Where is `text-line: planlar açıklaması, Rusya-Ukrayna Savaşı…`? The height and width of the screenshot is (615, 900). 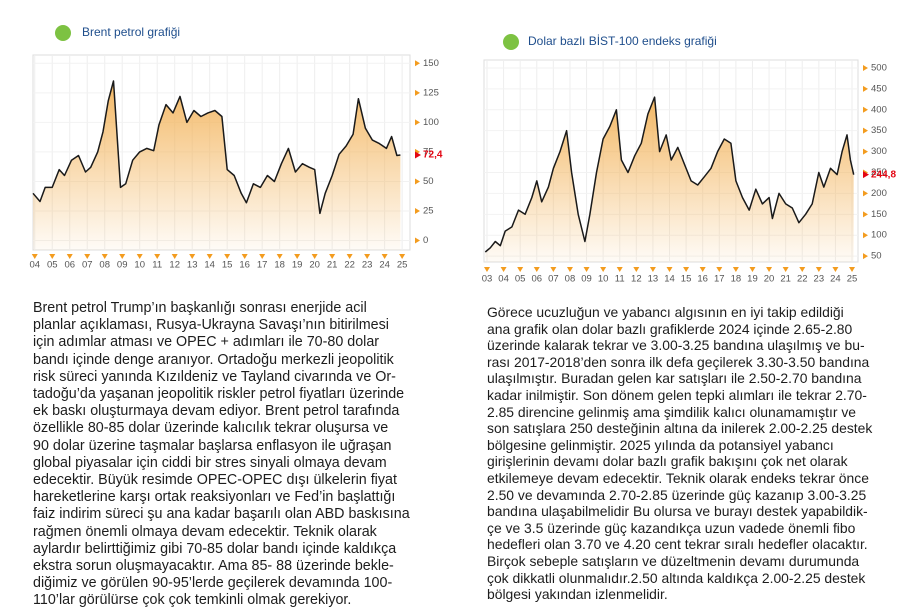
text-line: planlar açıklaması, Rusya-Ukrayna Savaşı… is located at coordinates (211, 325).